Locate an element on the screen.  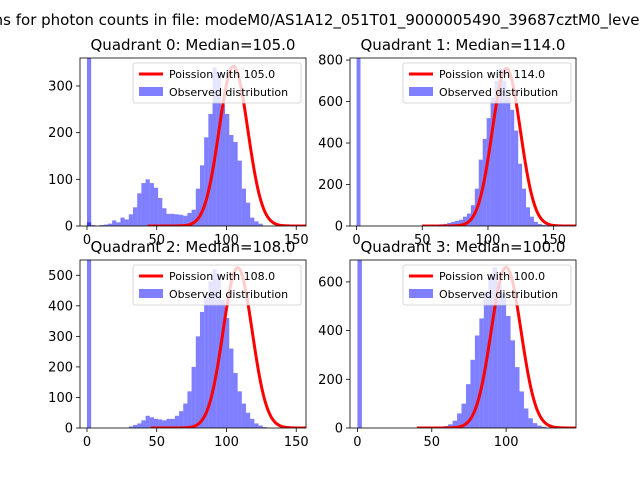
legend-label-poisson: Poission with 105.0 is located at coordinates (222, 74).